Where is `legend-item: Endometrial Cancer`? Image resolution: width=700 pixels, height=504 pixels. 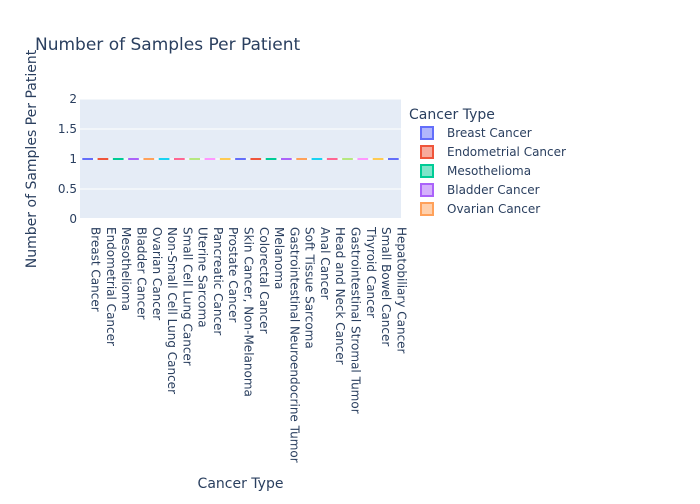
legend-item: Endometrial Cancer is located at coordinates (493, 152).